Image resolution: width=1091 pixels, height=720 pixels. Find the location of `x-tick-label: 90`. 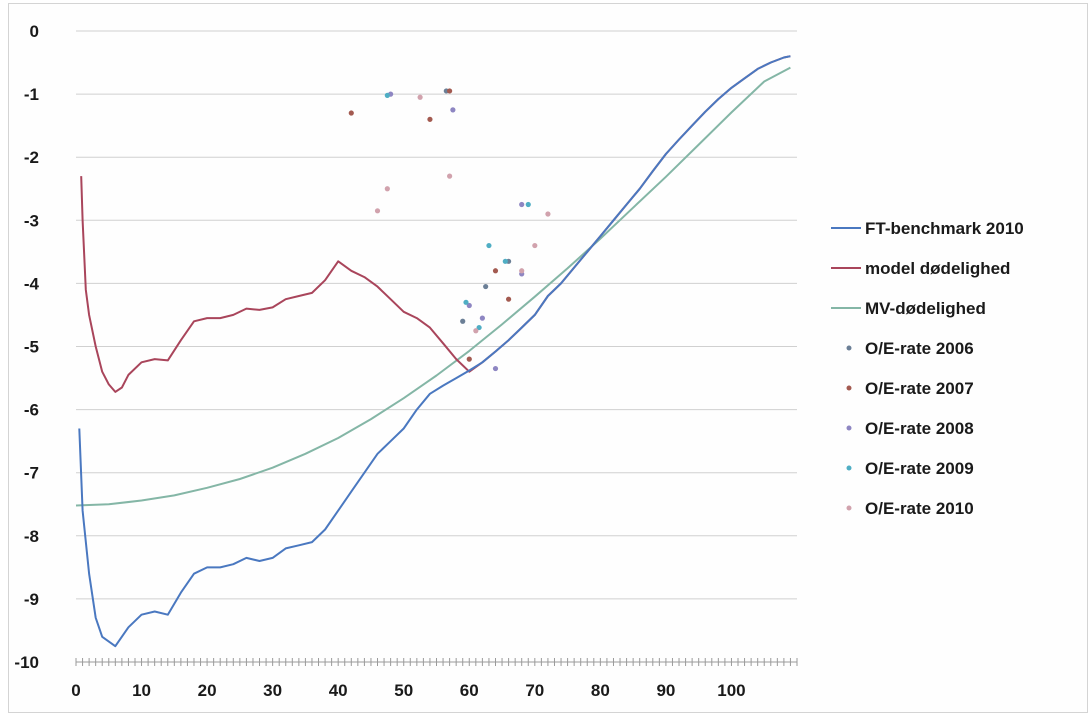

x-tick-label: 90 is located at coordinates (665, 690).